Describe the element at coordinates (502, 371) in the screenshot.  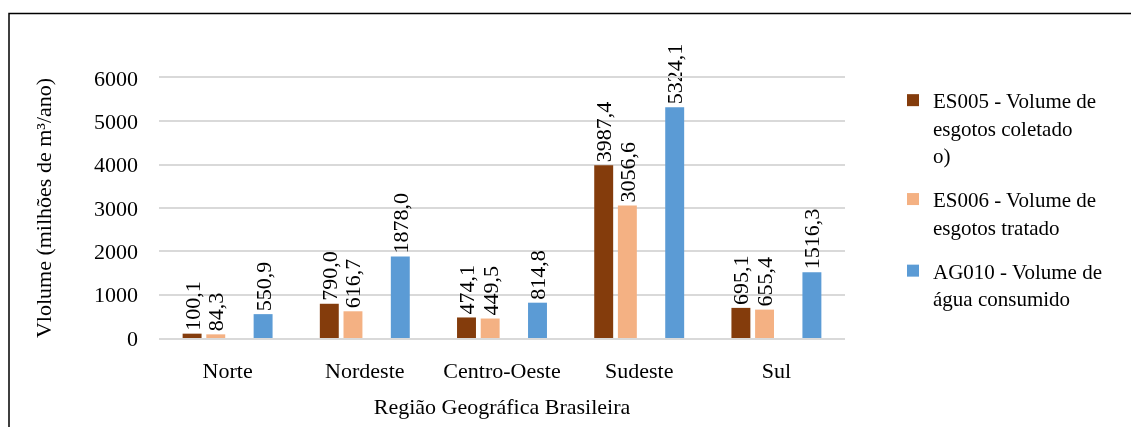
I see `x-tick-label: Centro-Oeste` at that location.